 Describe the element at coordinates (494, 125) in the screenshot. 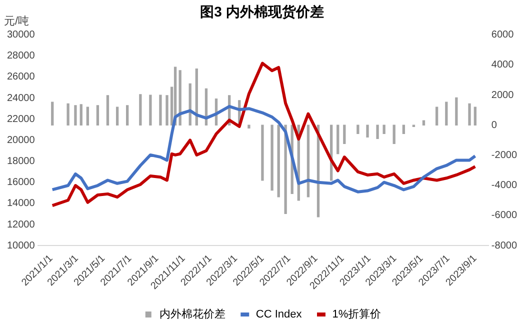

I see `y2-tick-label: 0` at that location.